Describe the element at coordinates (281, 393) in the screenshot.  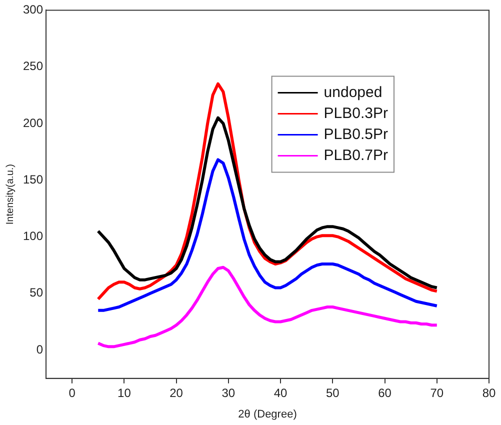
I see `x-tick-label: 40` at that location.